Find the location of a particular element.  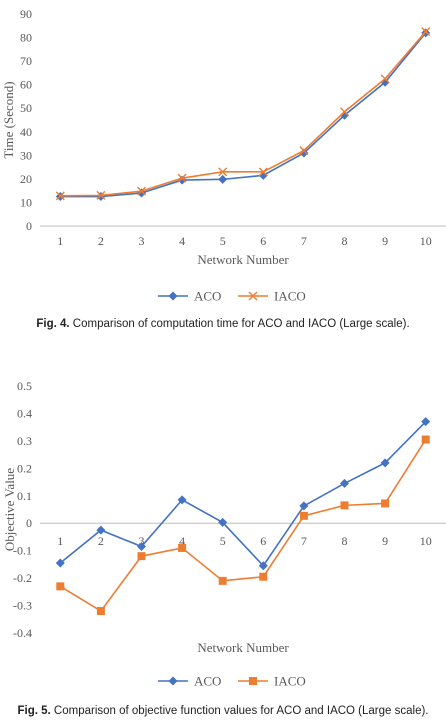

objective-chart-legend-label: IACO is located at coordinates (290, 681).